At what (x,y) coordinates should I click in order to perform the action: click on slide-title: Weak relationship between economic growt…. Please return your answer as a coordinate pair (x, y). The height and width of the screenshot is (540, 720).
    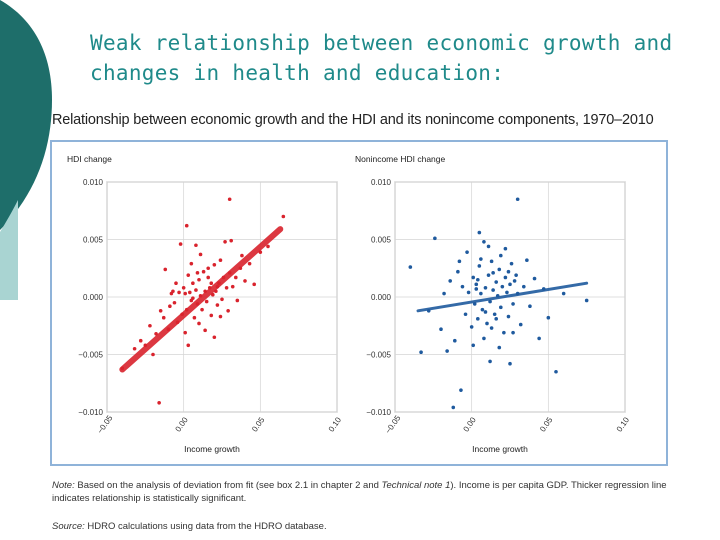
    Looking at the image, I should click on (395, 58).